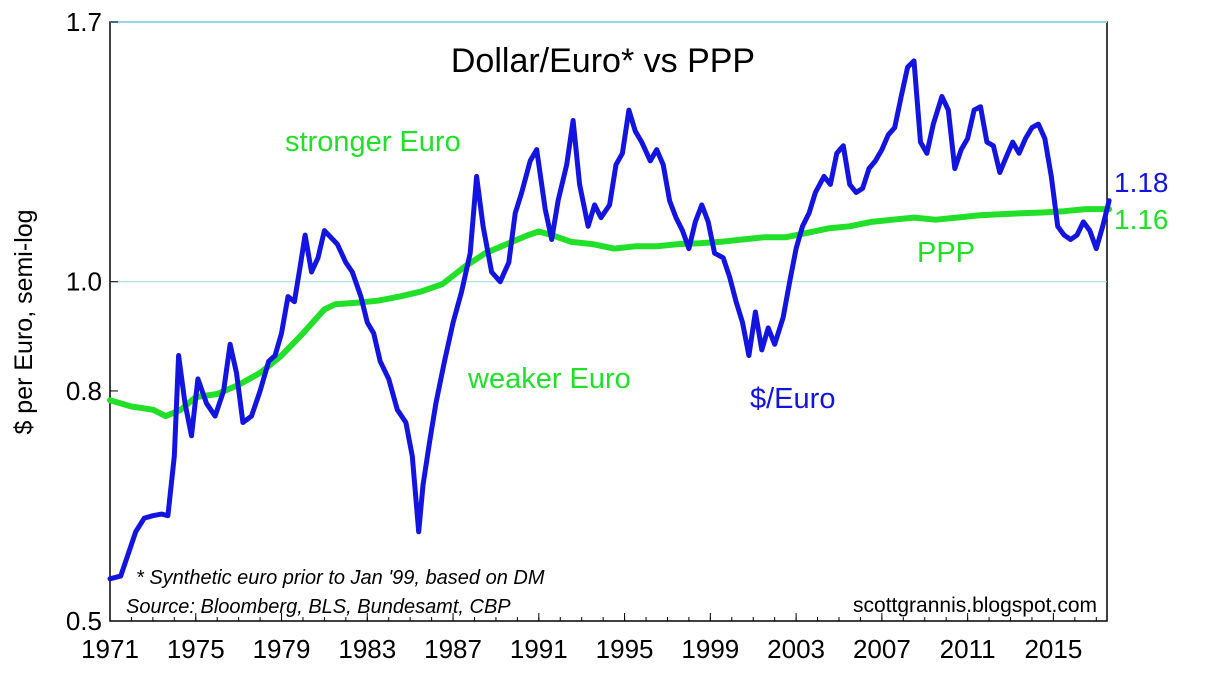  I want to click on x-tick-label: 1999, so click(710, 649).